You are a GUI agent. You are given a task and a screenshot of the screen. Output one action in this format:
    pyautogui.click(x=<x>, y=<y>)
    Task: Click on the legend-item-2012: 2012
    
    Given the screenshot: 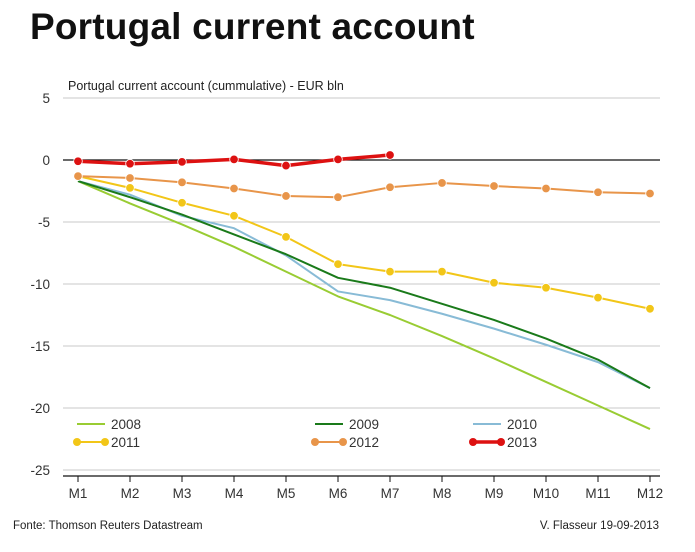 What is the action you would take?
    pyautogui.click(x=345, y=442)
    